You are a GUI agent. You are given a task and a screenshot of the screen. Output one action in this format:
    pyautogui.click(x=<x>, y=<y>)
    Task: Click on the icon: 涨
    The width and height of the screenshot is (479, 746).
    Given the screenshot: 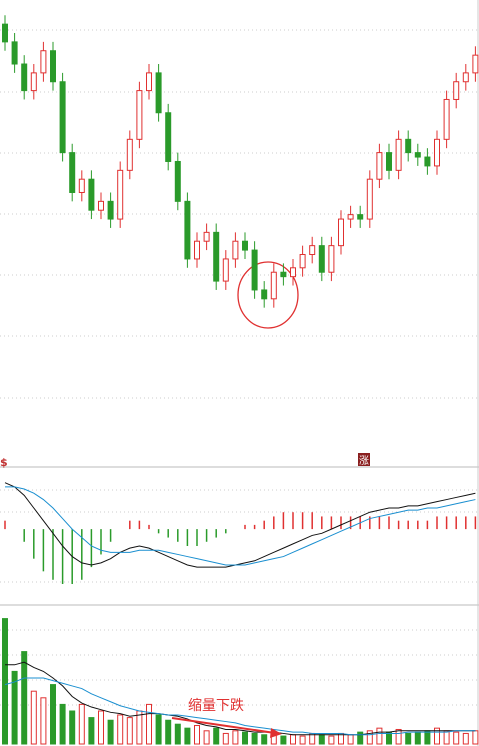 What is the action you would take?
    pyautogui.click(x=364, y=461)
    